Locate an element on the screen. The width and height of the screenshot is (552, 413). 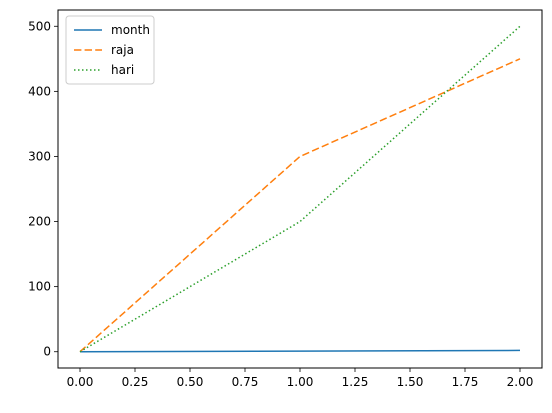
legend-label-hari: hari is located at coordinates (122, 70).